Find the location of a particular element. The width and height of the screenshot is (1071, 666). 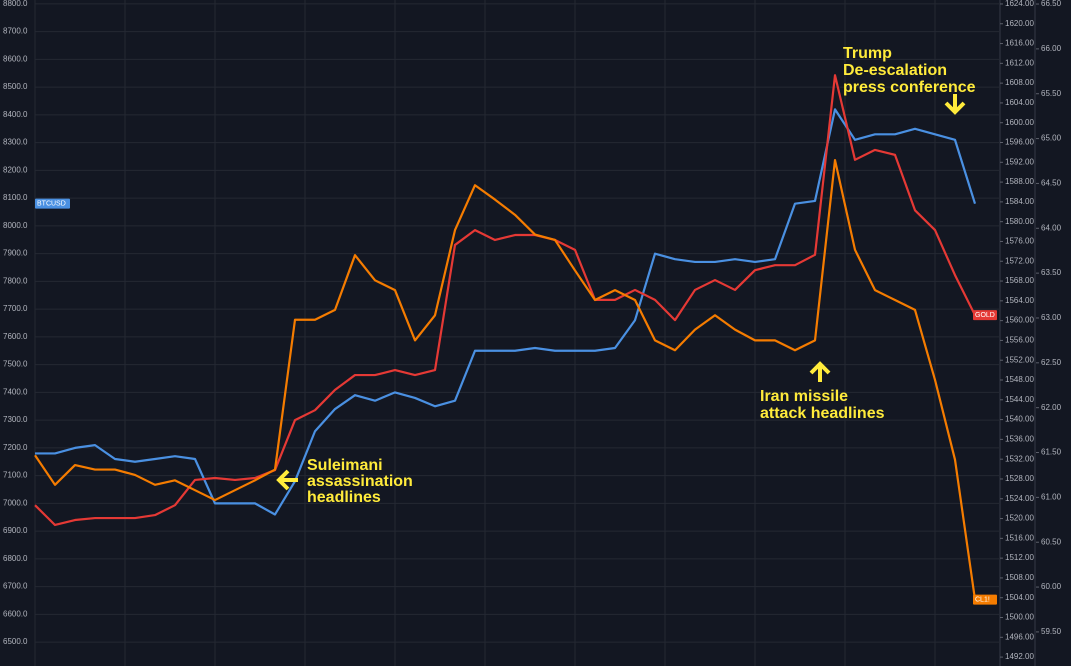

y-tick-label: 7300.0 is located at coordinates (15, 419).